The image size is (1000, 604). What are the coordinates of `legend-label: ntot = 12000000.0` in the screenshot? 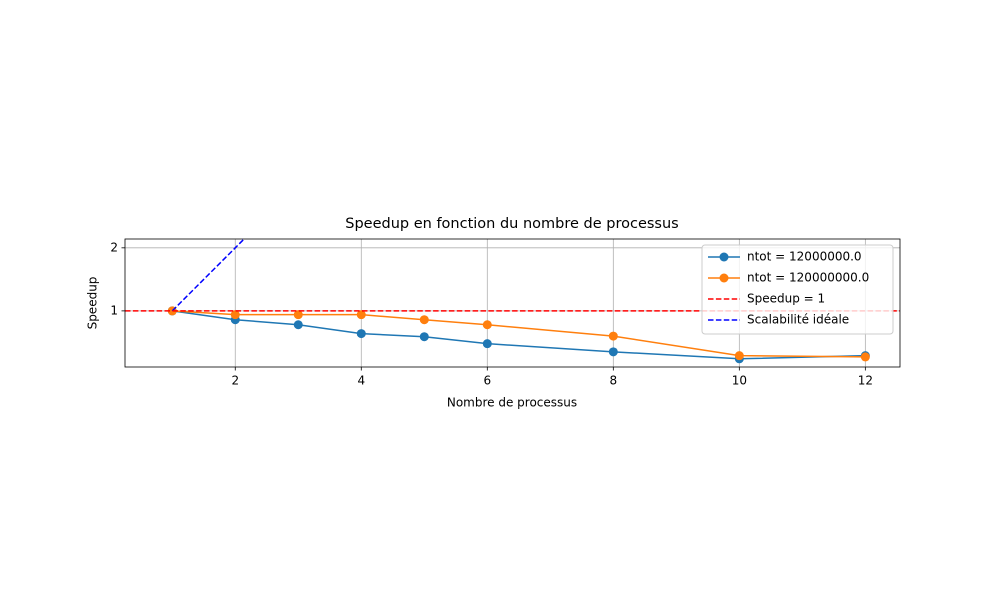 It's located at (804, 257).